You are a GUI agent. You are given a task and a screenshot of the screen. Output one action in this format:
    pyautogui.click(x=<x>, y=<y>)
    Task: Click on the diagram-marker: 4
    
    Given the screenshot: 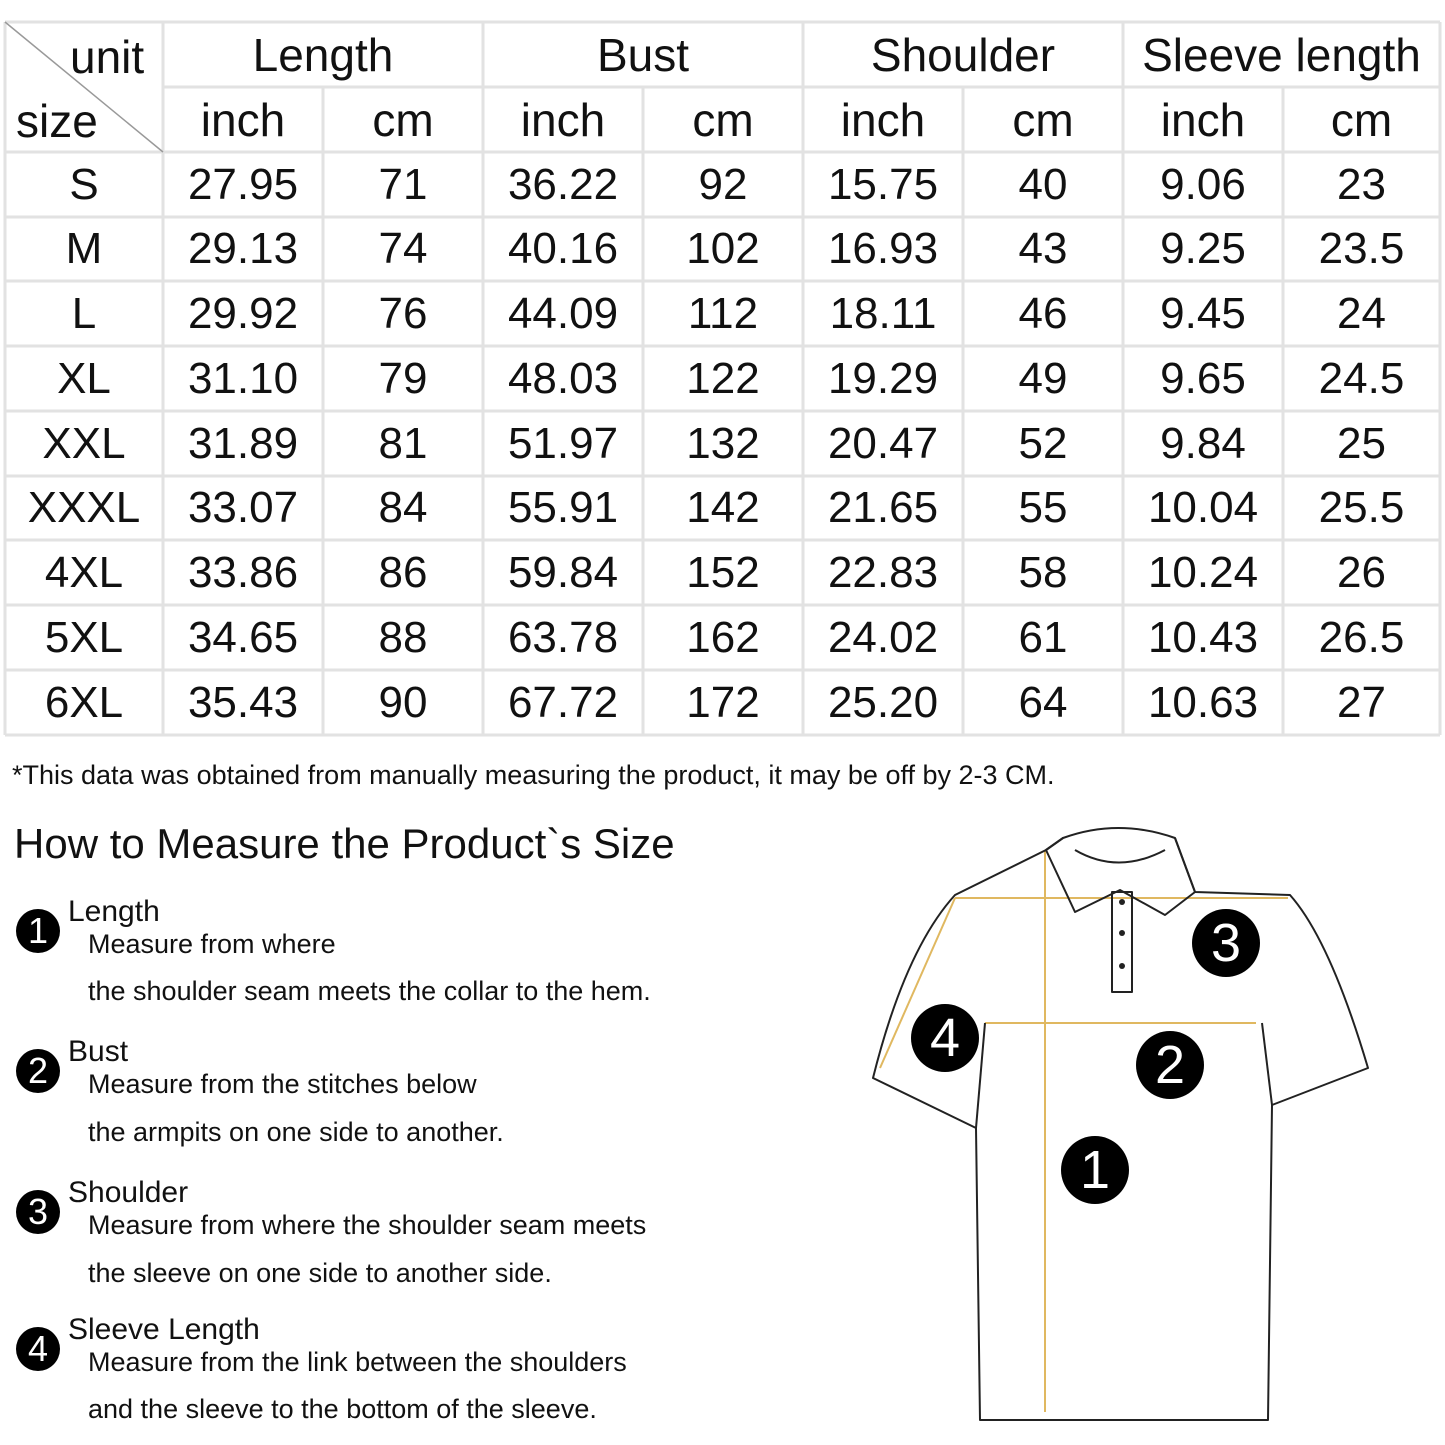 What is the action you would take?
    pyautogui.click(x=945, y=1038)
    